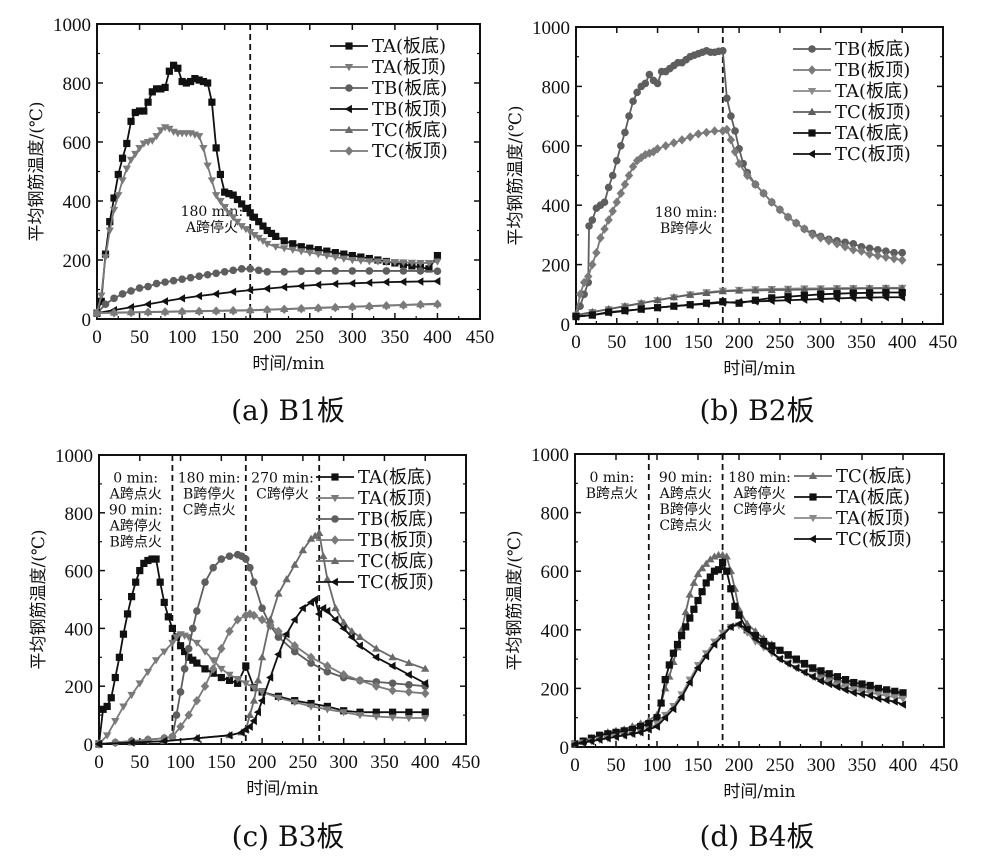 The width and height of the screenshot is (990, 868). I want to click on panel-a-xtick-label: 300, so click(352, 337).